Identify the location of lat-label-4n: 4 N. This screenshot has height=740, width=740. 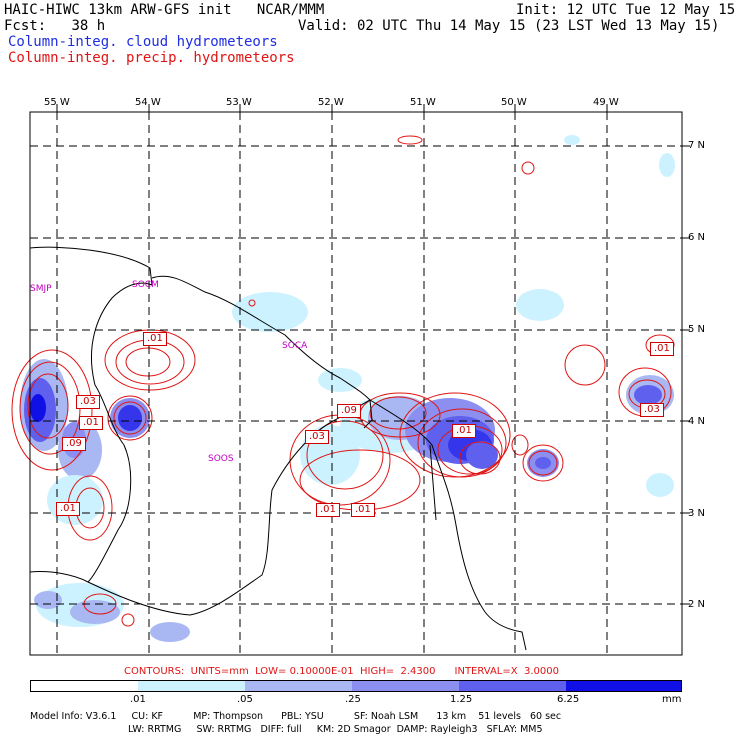
(697, 421).